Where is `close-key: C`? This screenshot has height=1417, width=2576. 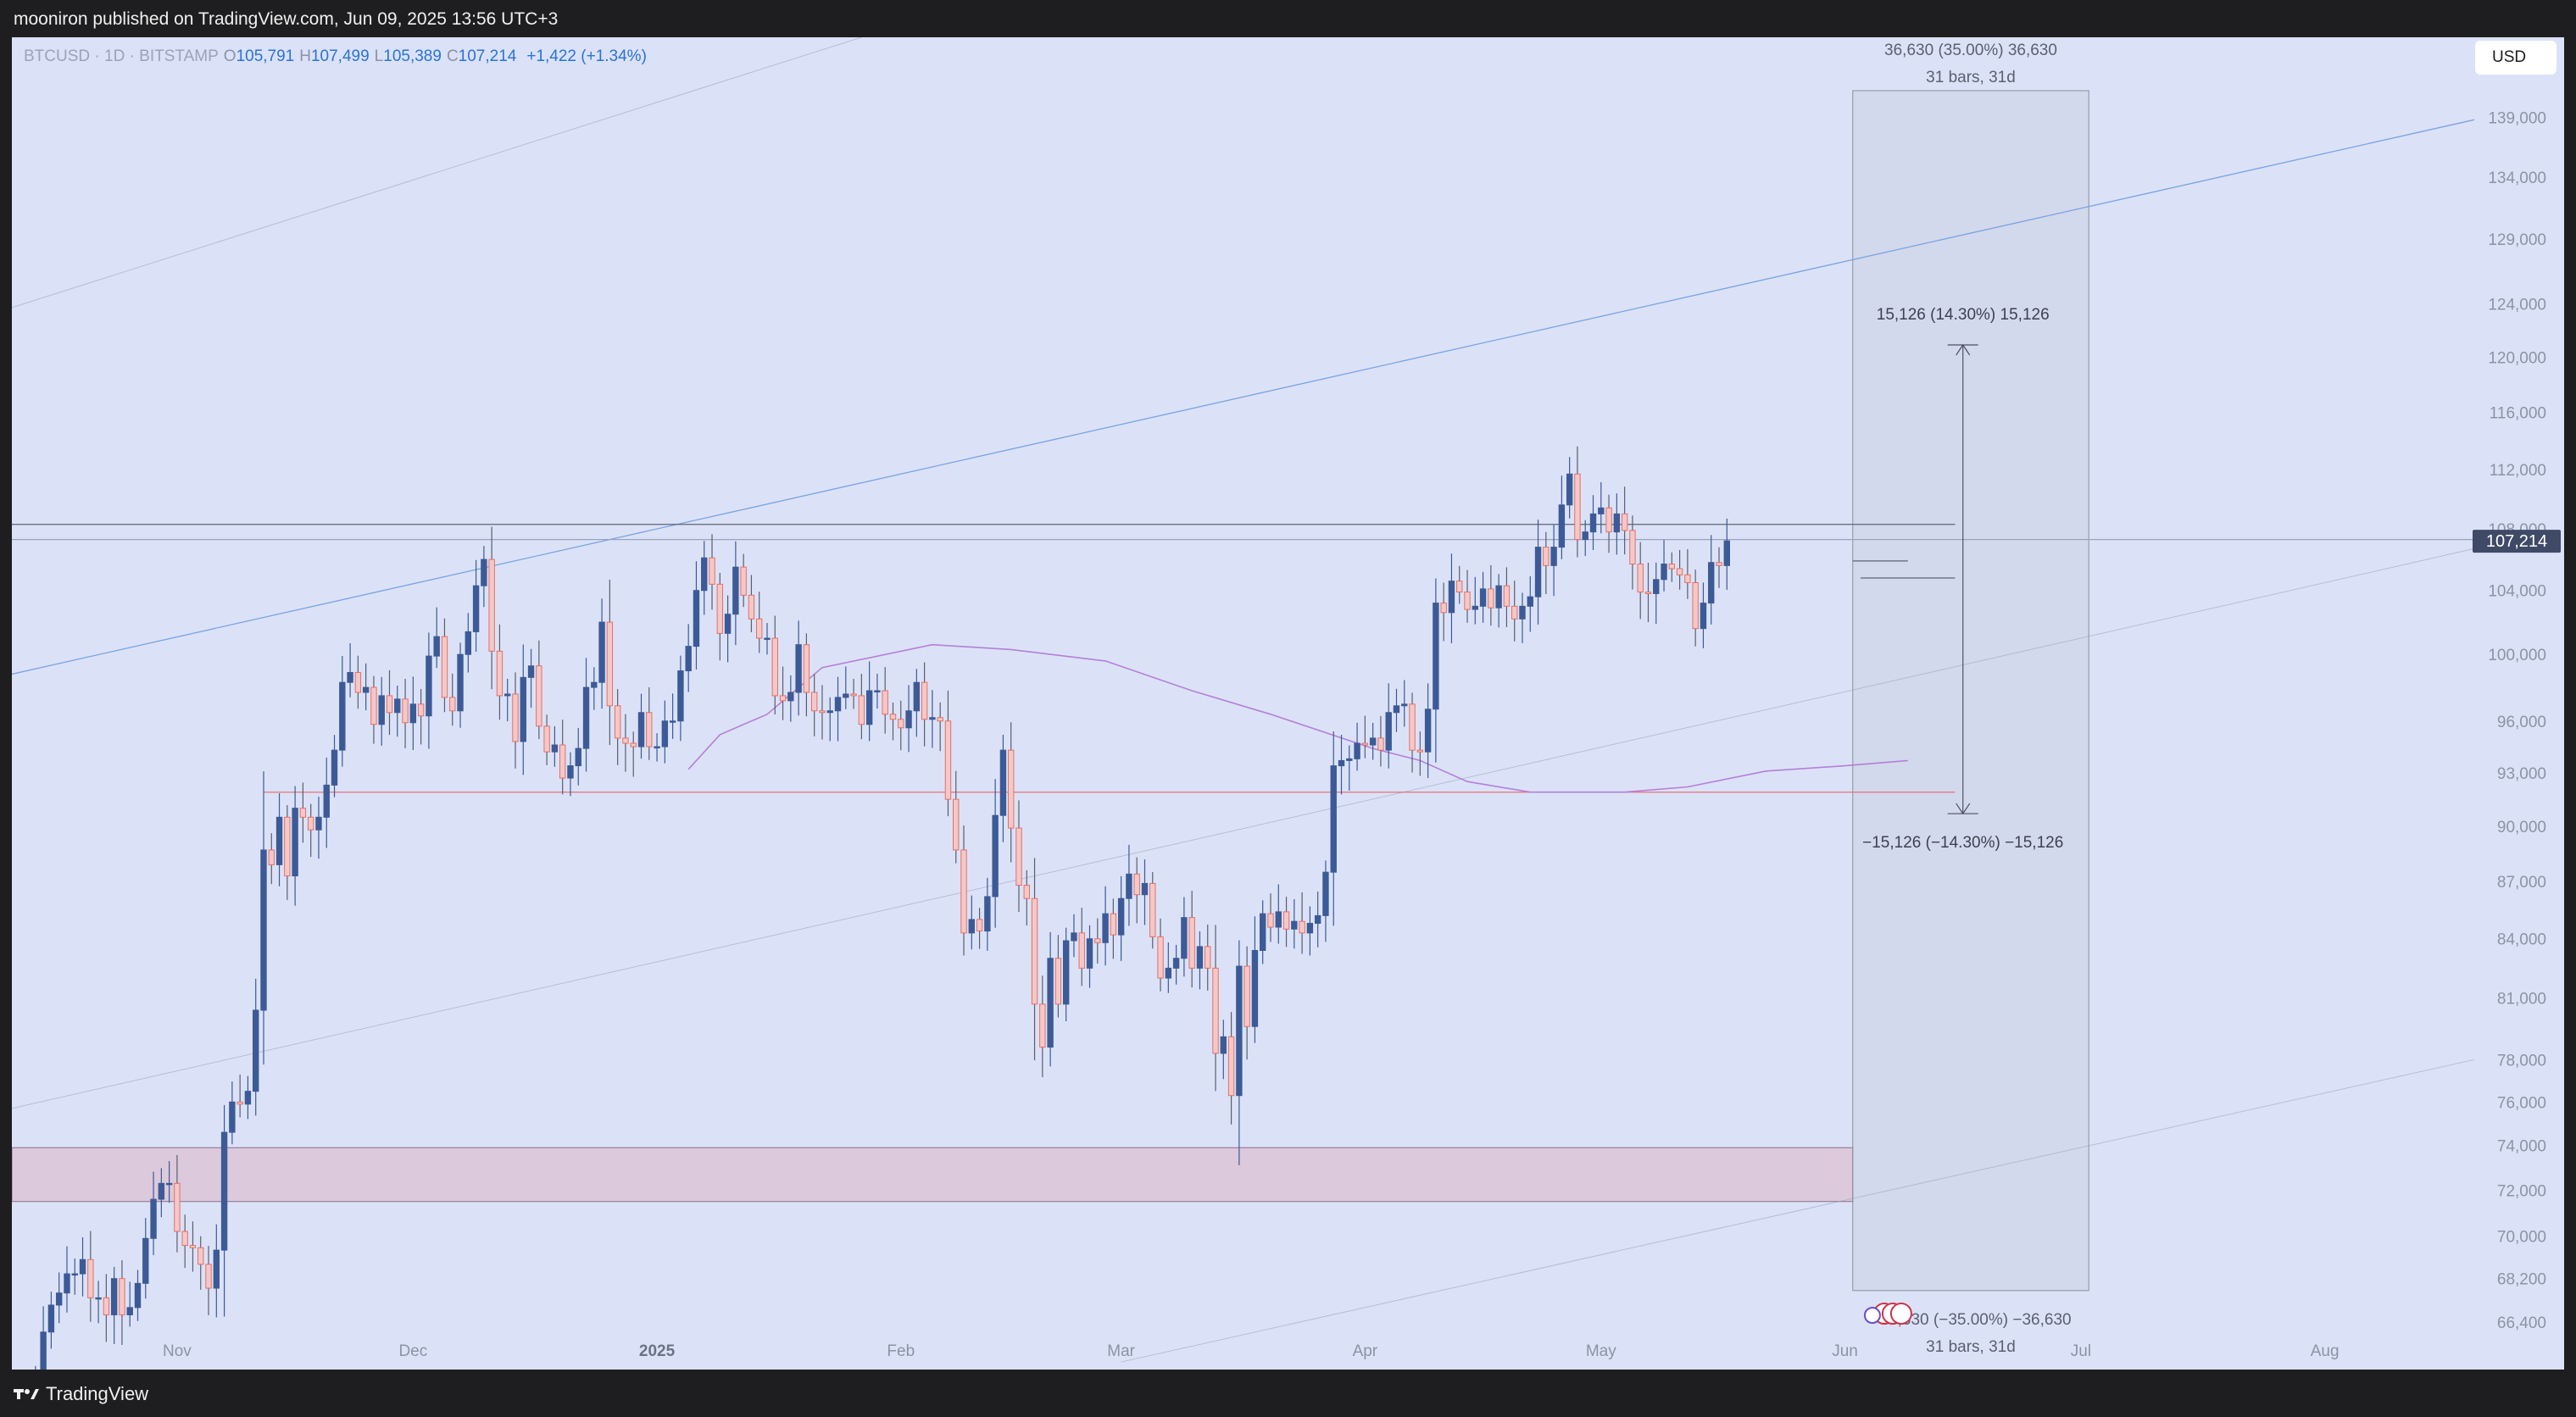
close-key: C is located at coordinates (452, 56).